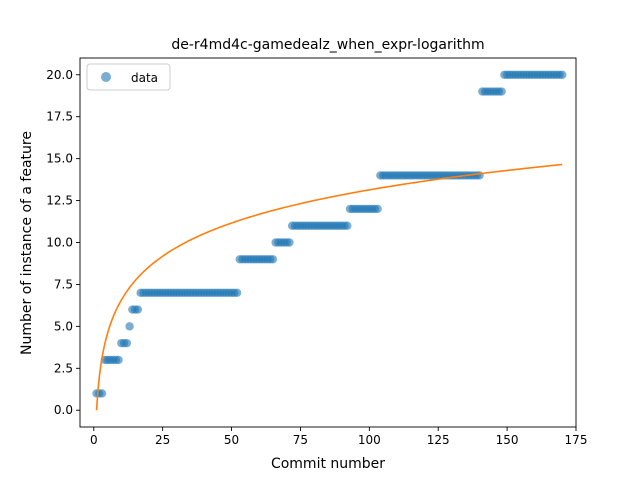 The image size is (640, 480). What do you see at coordinates (27, 243) in the screenshot?
I see `y-axis-label: Number of instance of a feature` at bounding box center [27, 243].